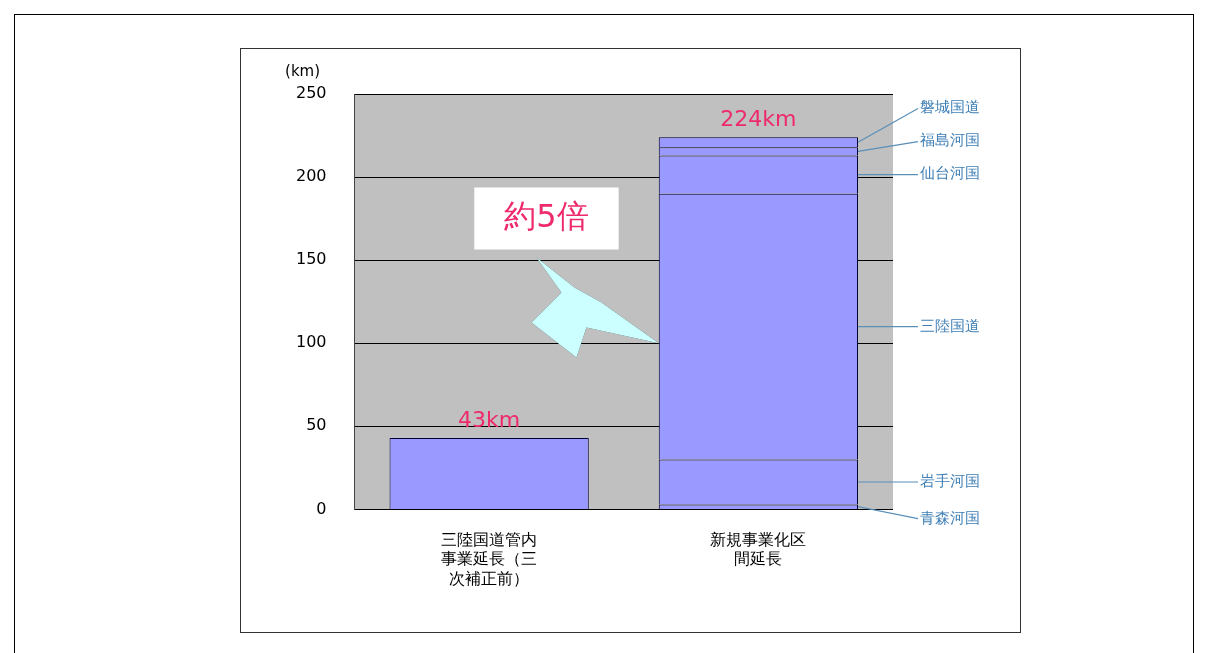 The width and height of the screenshot is (1211, 653). What do you see at coordinates (950, 480) in the screenshot?
I see `text: 岩手河国` at bounding box center [950, 480].